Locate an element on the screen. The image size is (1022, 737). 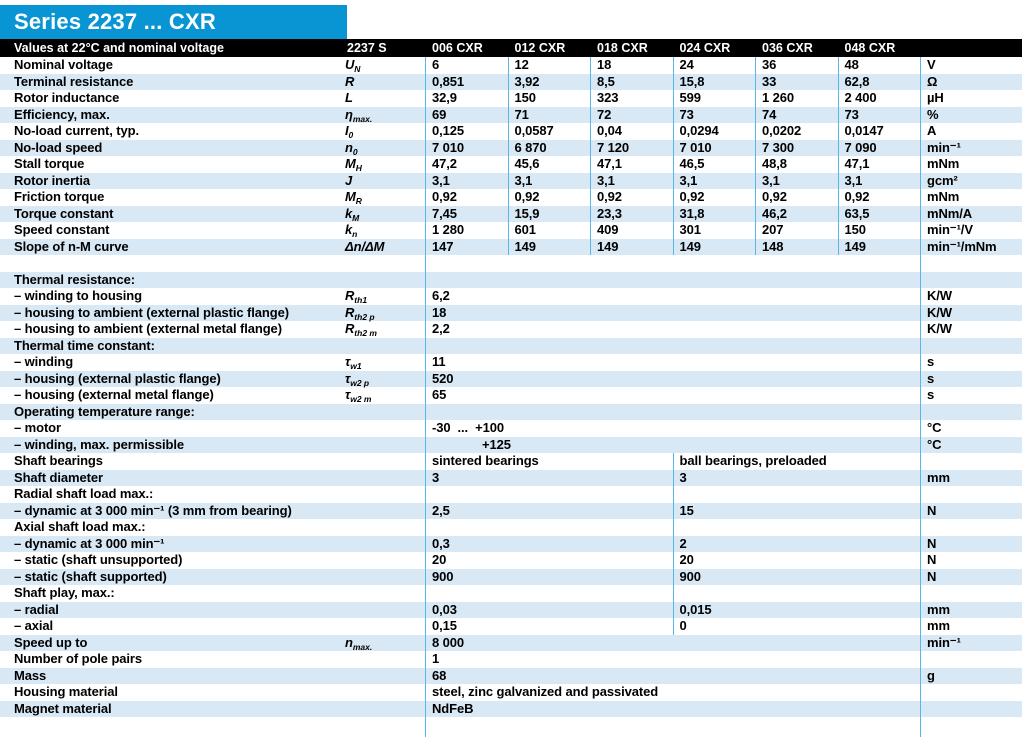
param-values: 2,5 15 is located at coordinates (672, 510).